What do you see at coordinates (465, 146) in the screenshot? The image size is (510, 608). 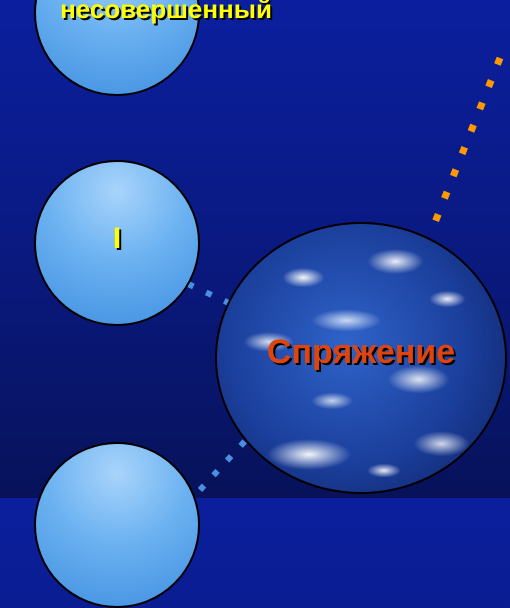 I see `connector-orange-line` at bounding box center [465, 146].